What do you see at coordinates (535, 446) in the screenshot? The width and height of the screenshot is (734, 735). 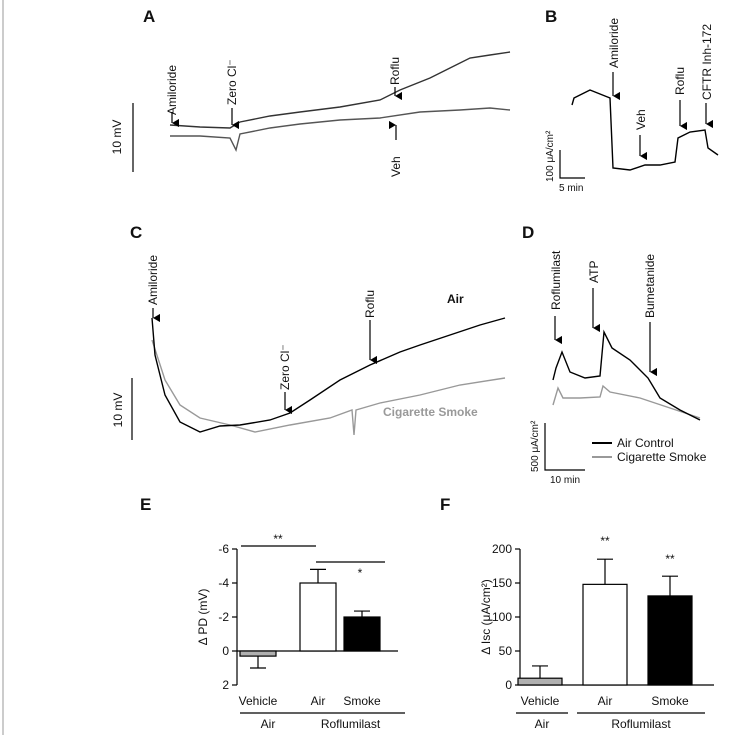 I see `scale-label: 500 μA/cm²` at bounding box center [535, 446].